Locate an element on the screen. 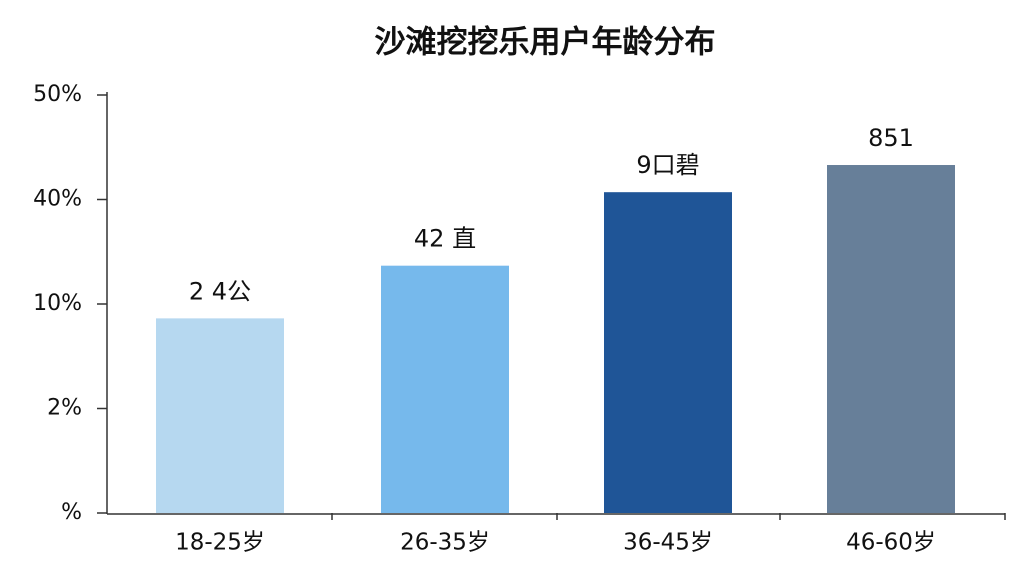 This screenshot has width=1024, height=576. y-tick-label: 2% is located at coordinates (64, 408).